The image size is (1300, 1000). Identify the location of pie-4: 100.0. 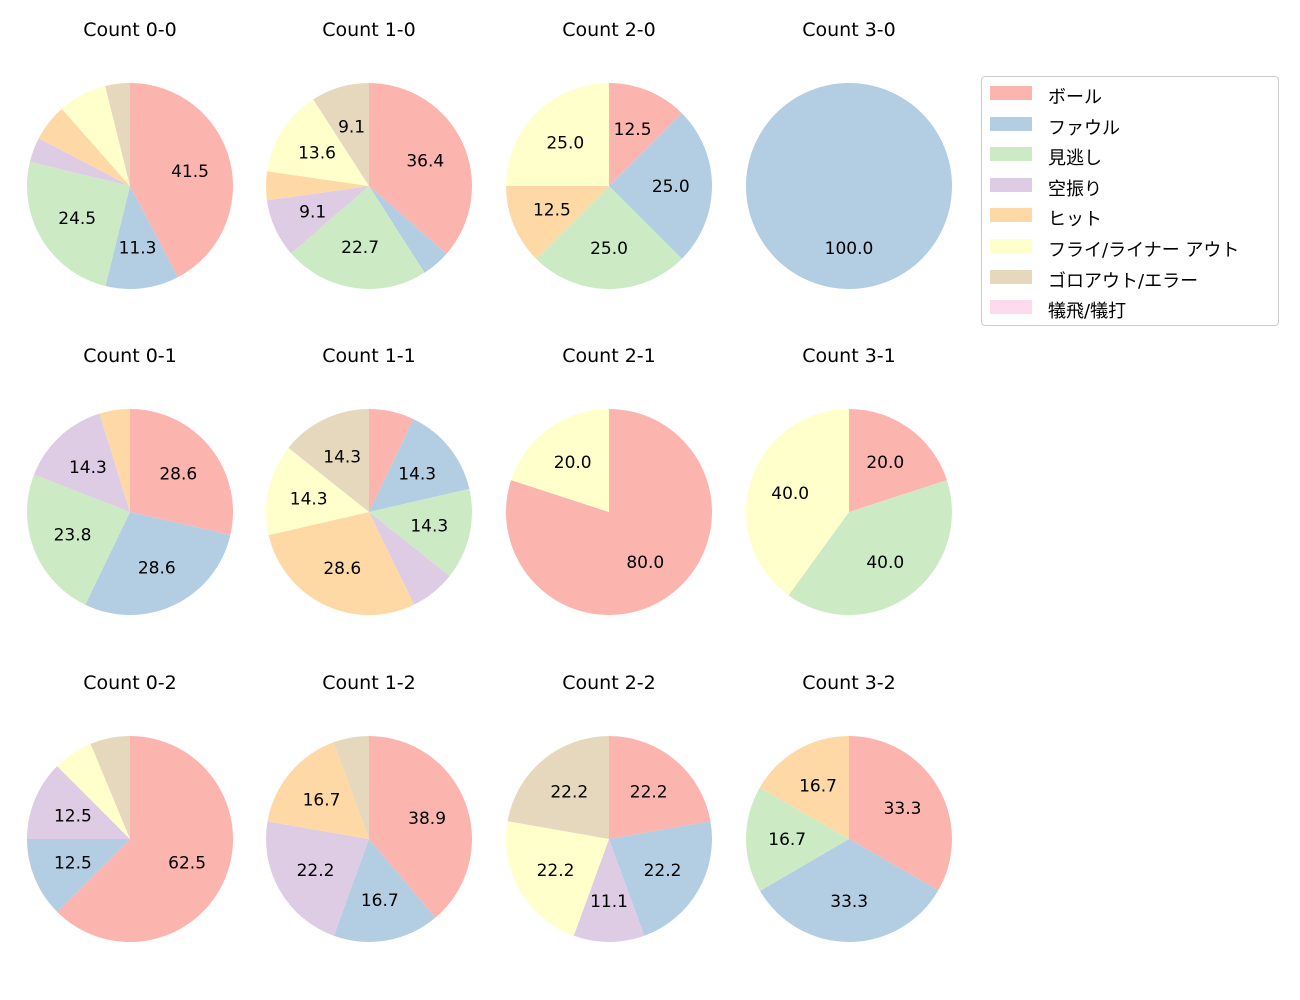
(849, 186).